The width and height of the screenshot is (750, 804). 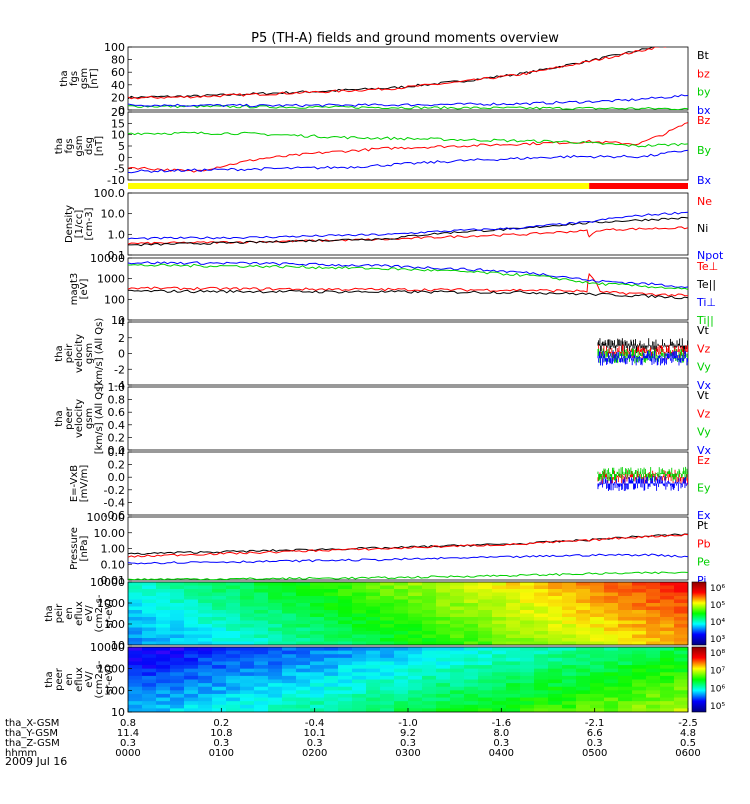 I want to click on y-axis-label: fgs, so click(x=74, y=78).